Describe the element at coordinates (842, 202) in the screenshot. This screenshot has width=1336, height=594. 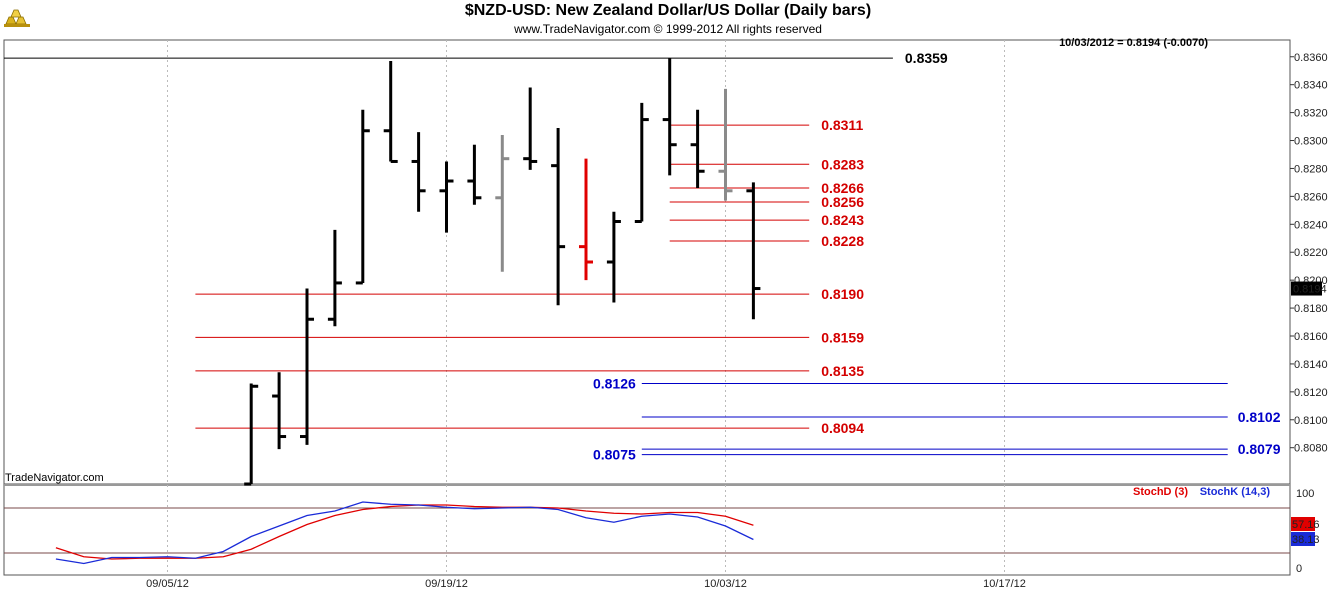
I see `level-label: 0.8256` at that location.